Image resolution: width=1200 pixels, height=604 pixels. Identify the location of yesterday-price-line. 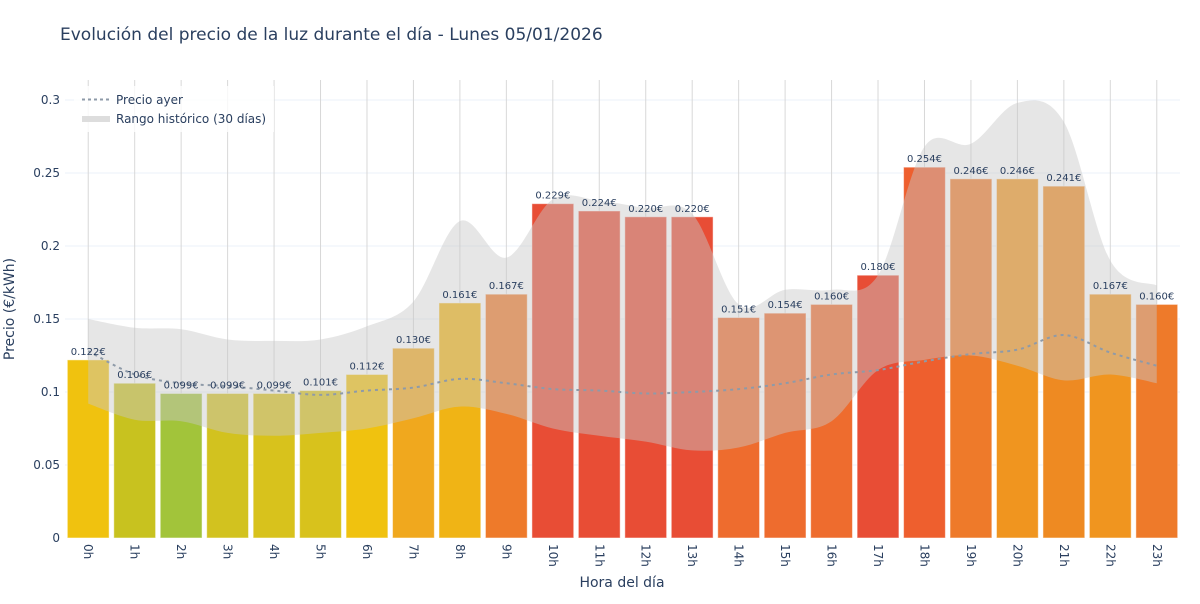
(622, 365).